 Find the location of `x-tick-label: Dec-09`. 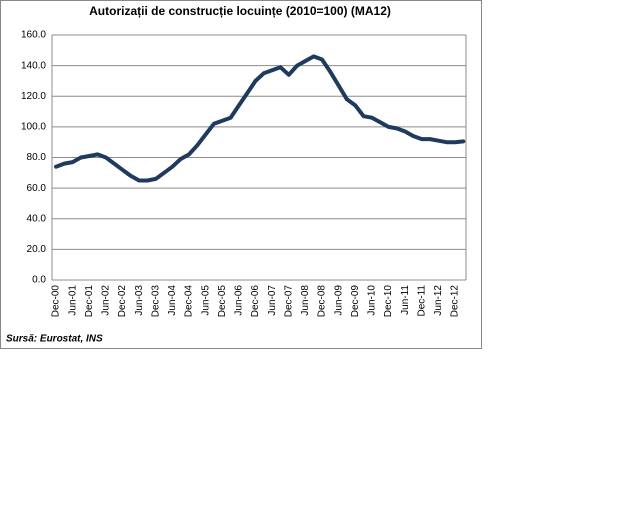

x-tick-label: Dec-09 is located at coordinates (355, 301).